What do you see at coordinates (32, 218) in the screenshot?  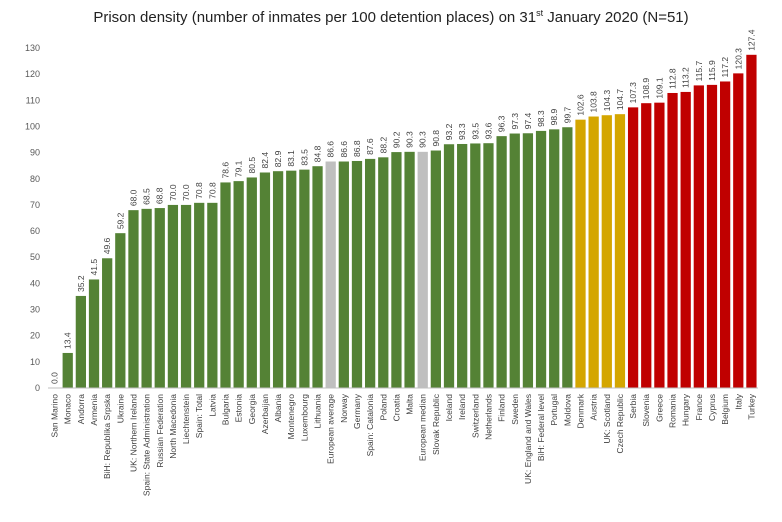 I see `y-axis: 0 10 20 30 40 50 60 70 80 90 100 110 120 130` at bounding box center [32, 218].